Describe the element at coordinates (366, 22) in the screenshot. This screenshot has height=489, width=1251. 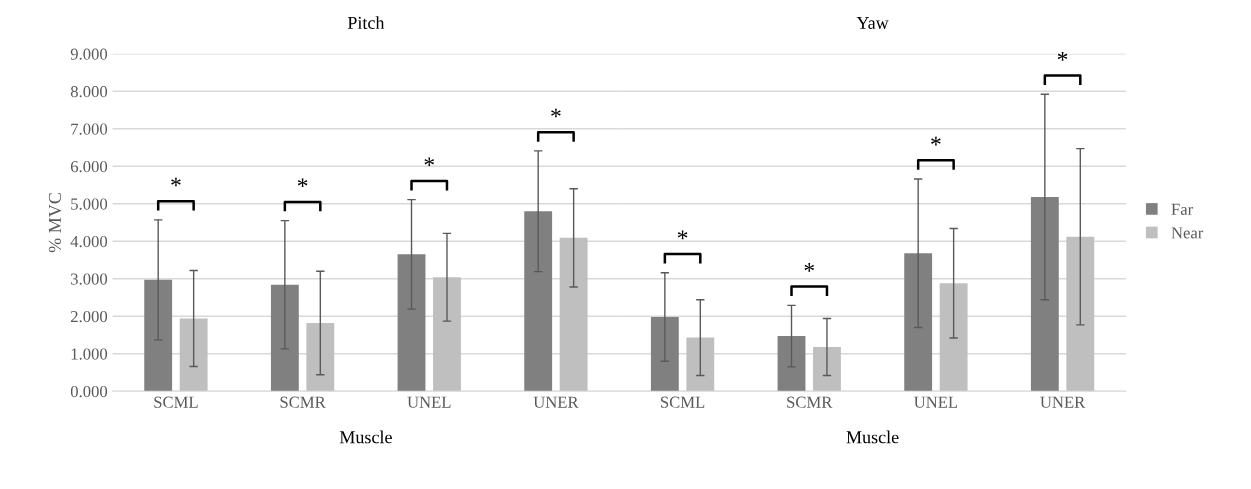
I see `chart-title: Pitch` at that location.